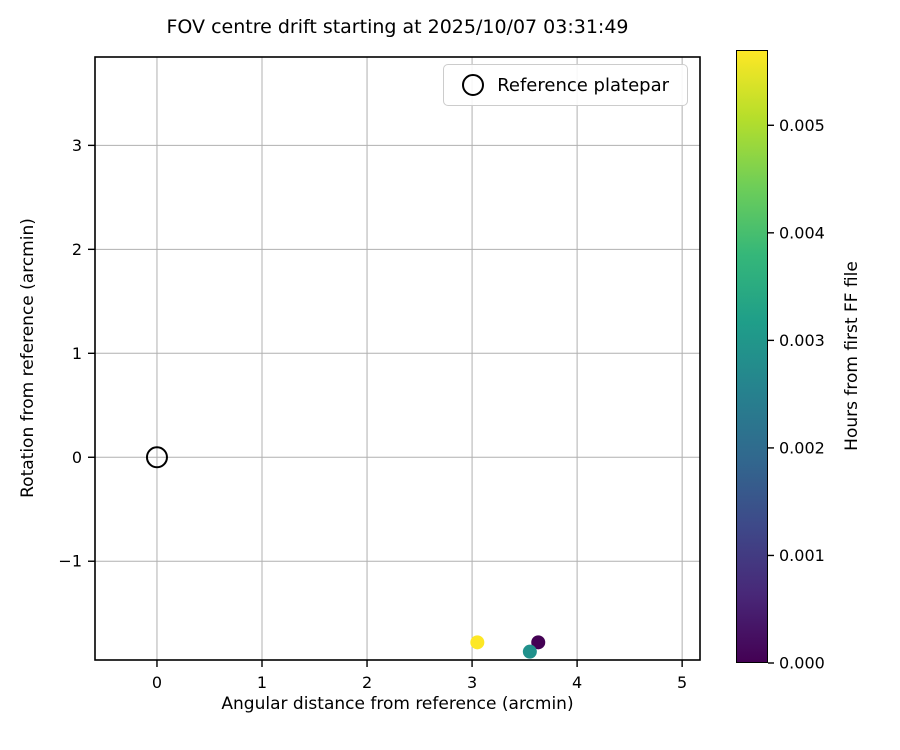 This screenshot has width=900, height=750. Describe the element at coordinates (802, 232) in the screenshot. I see `colorbar-tick-label: 0.004` at that location.